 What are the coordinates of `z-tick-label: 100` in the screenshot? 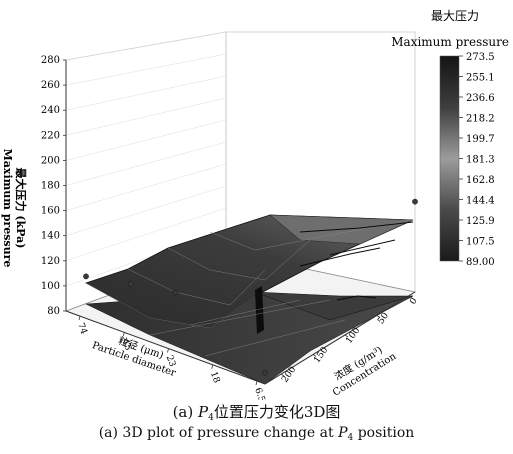 It's located at (50, 286).